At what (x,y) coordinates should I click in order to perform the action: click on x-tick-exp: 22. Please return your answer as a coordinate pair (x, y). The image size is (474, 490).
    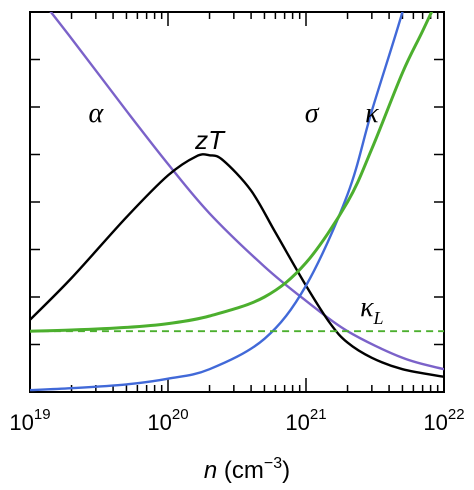
    Looking at the image, I should click on (456, 414).